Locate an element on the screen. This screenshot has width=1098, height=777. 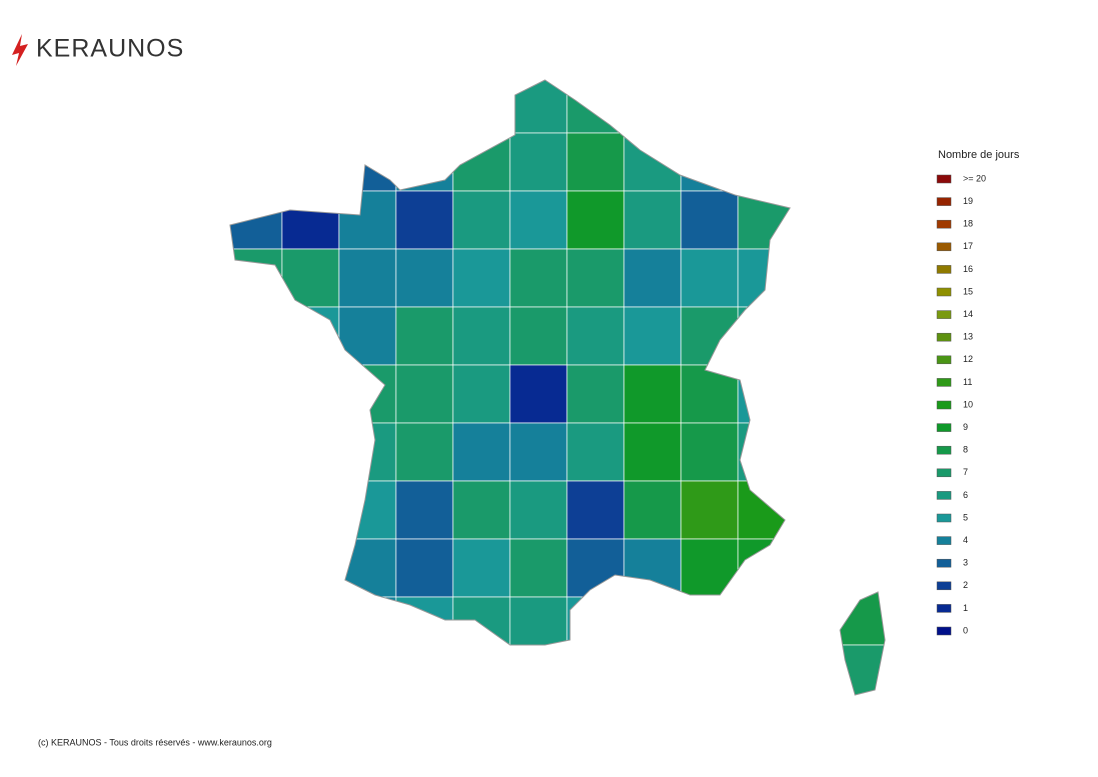
logo-text: KERAUNOS is located at coordinates (110, 49).